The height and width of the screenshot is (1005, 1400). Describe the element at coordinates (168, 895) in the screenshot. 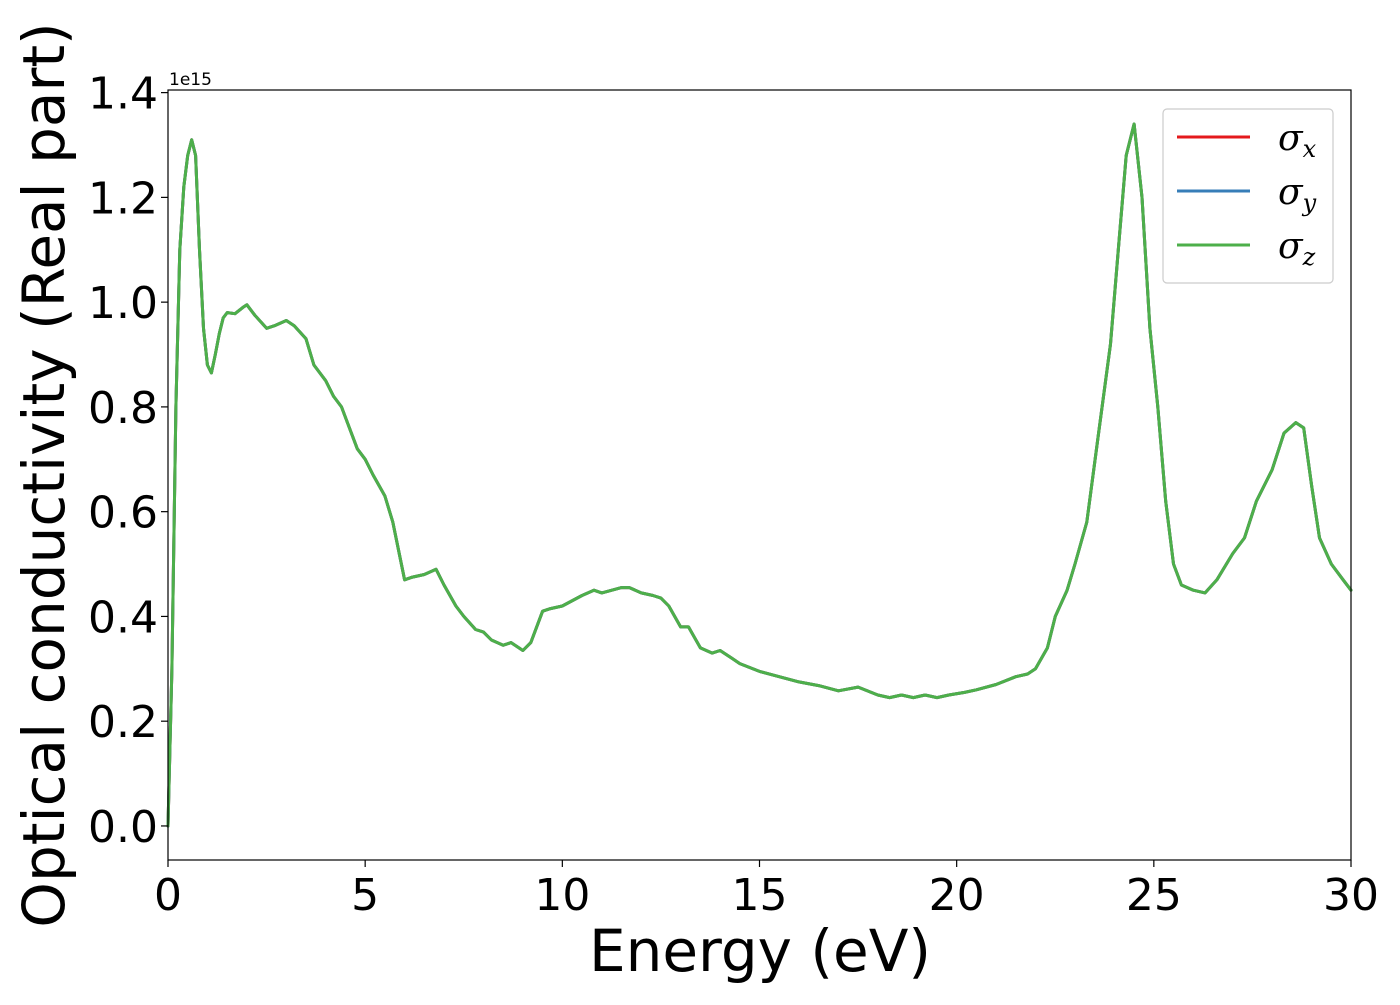

I see `x-tick-label: 0` at that location.